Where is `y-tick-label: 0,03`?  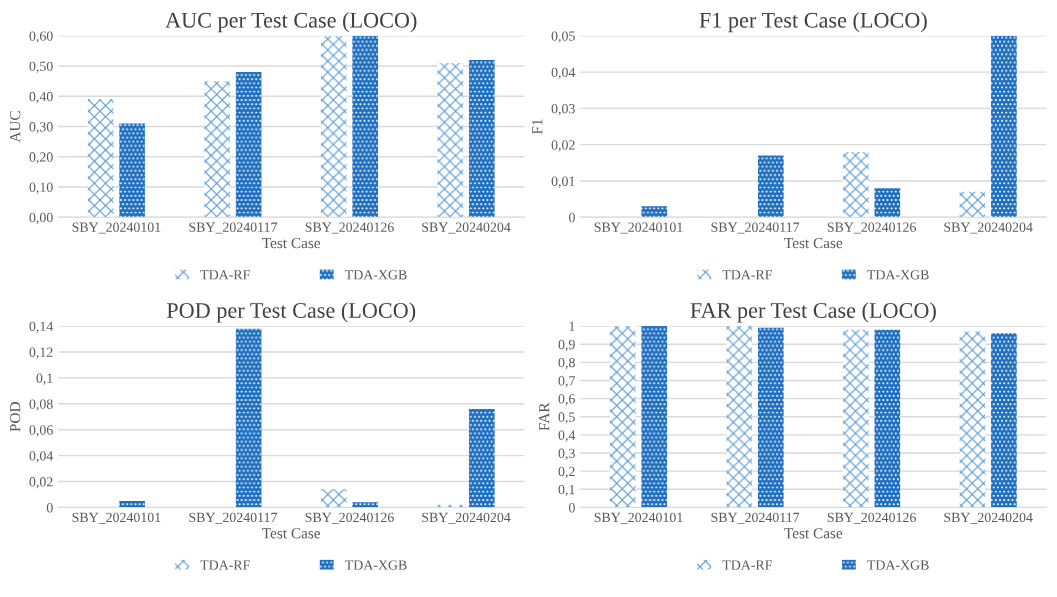
y-tick-label: 0,03 is located at coordinates (563, 109).